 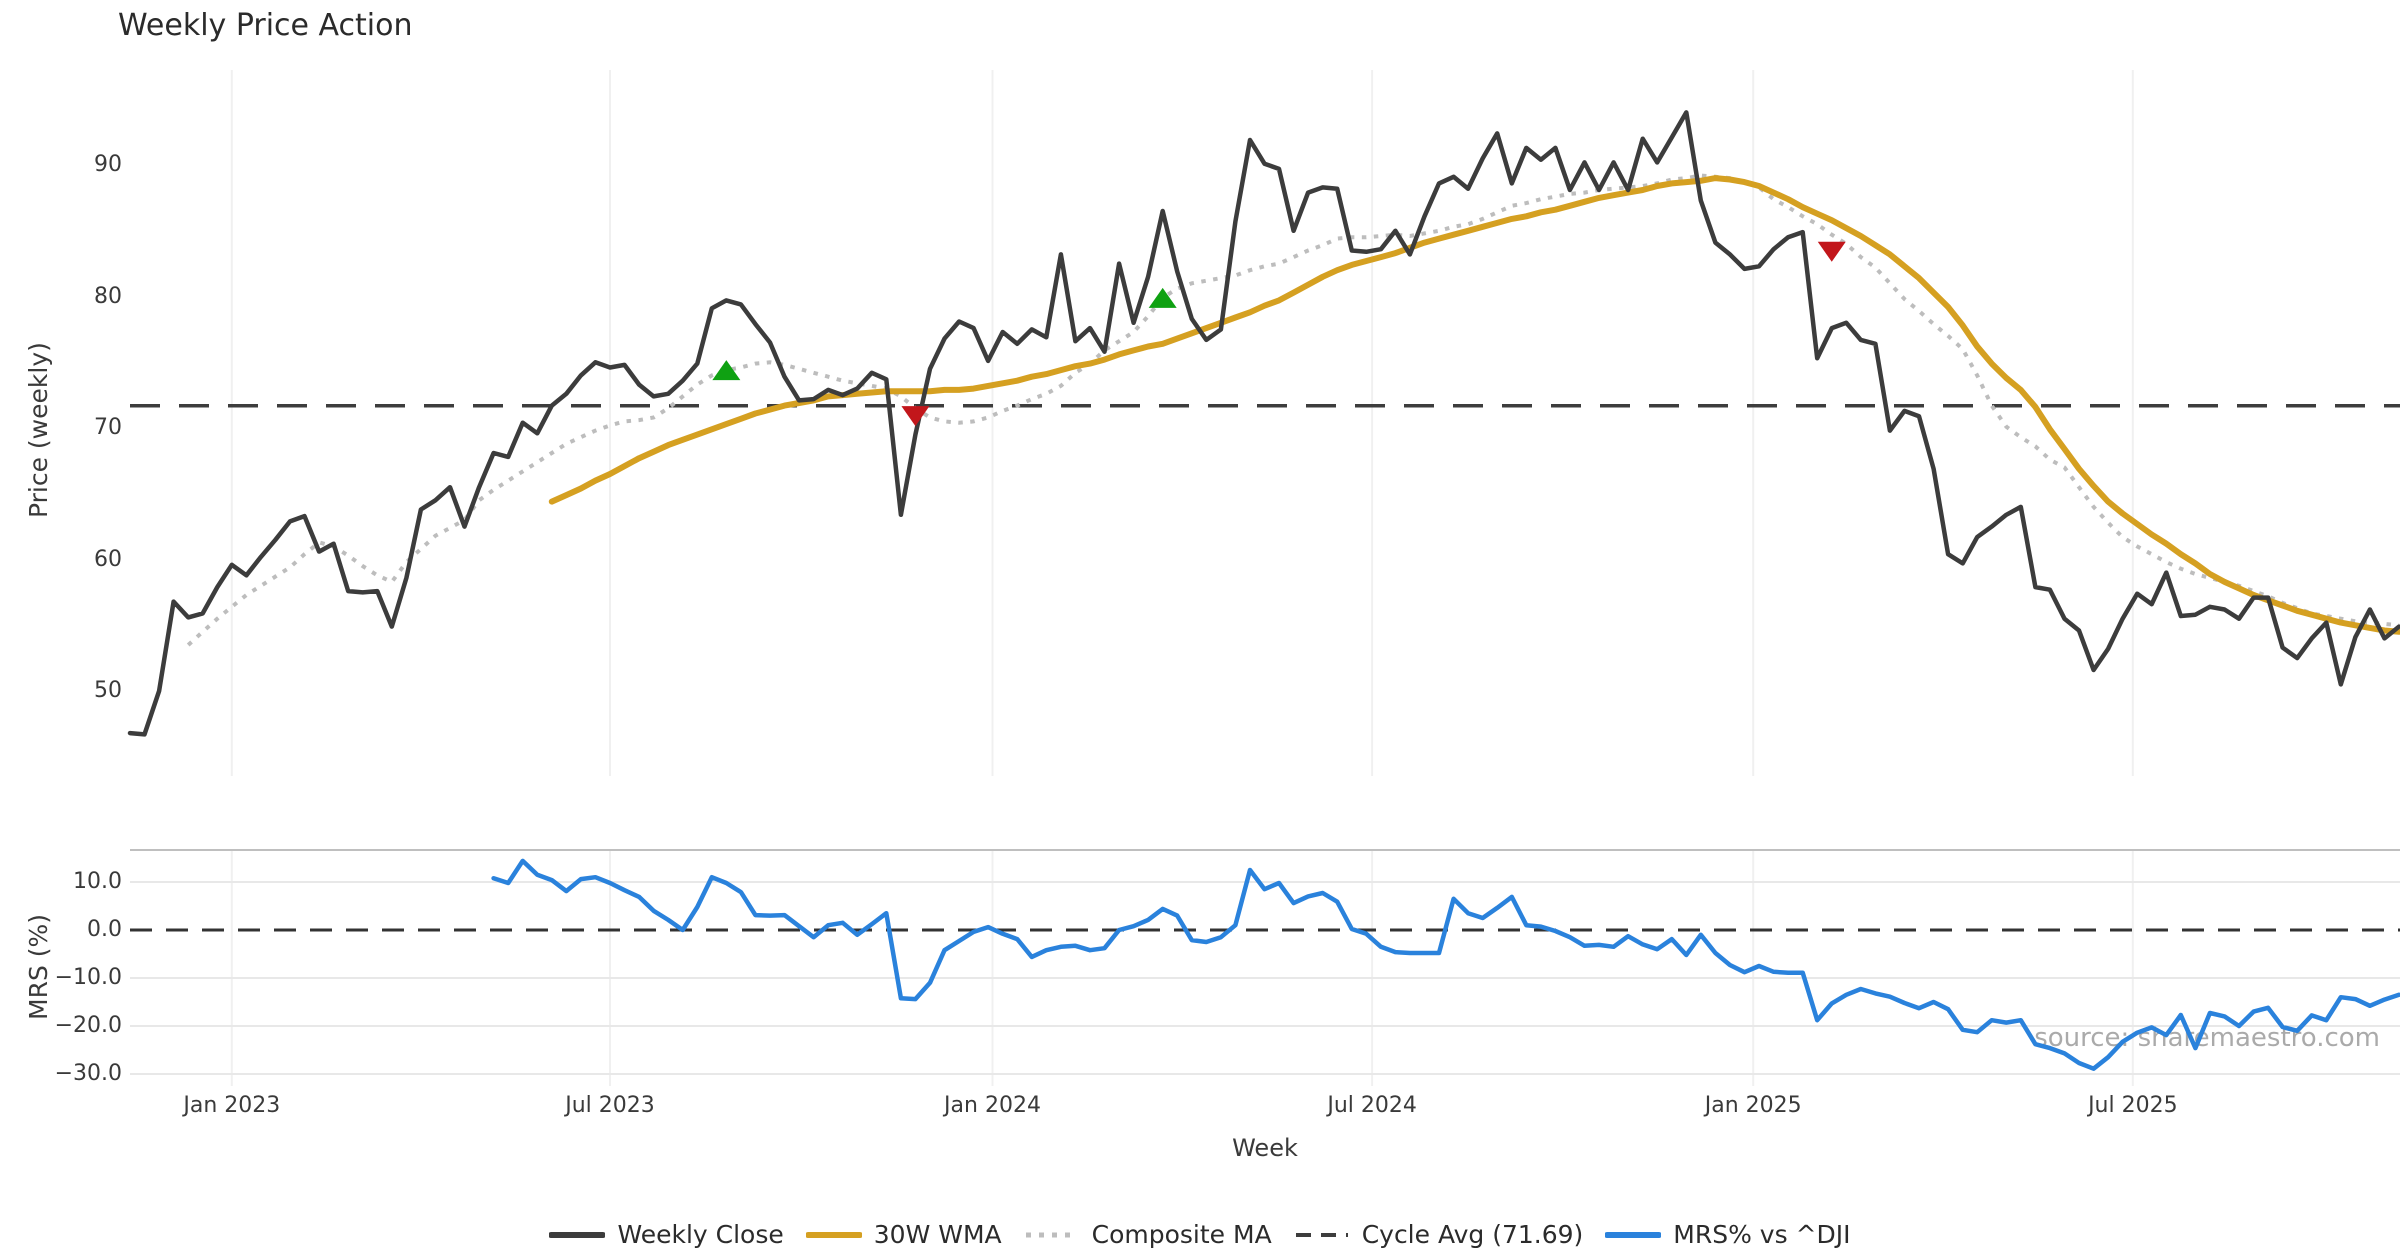 What do you see at coordinates (1181, 1234) in the screenshot?
I see `legend-label: Composite MA` at bounding box center [1181, 1234].